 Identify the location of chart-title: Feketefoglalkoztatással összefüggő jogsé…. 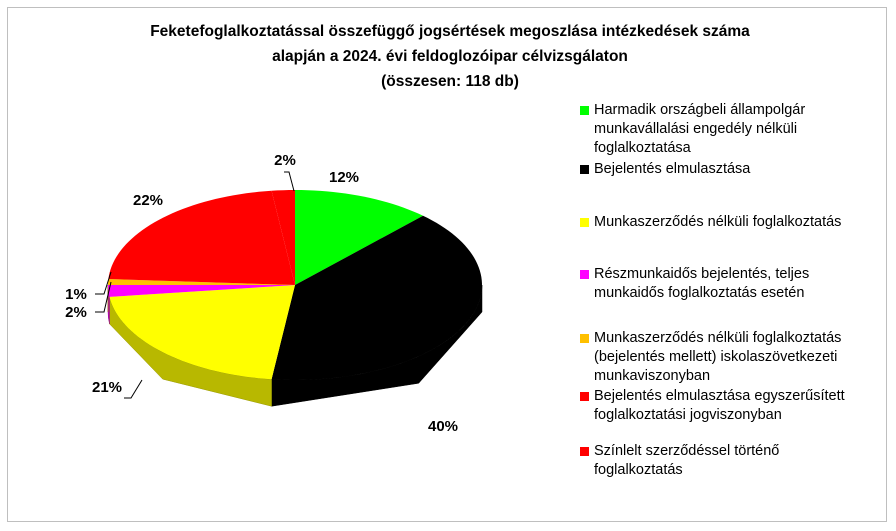
(450, 31).